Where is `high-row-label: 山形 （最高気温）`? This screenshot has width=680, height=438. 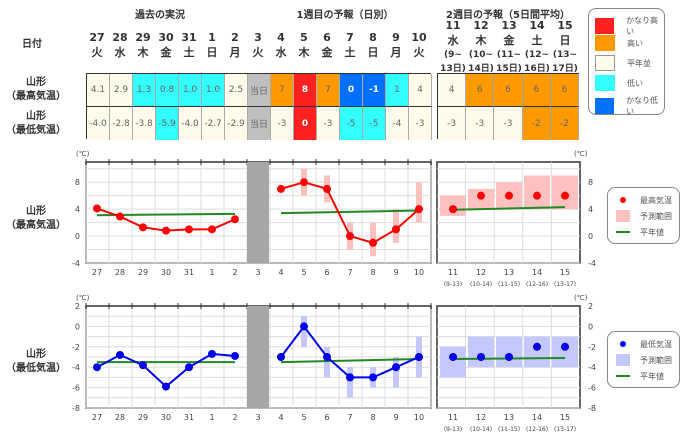 high-row-label: 山形 （最高気温） is located at coordinates (36, 89).